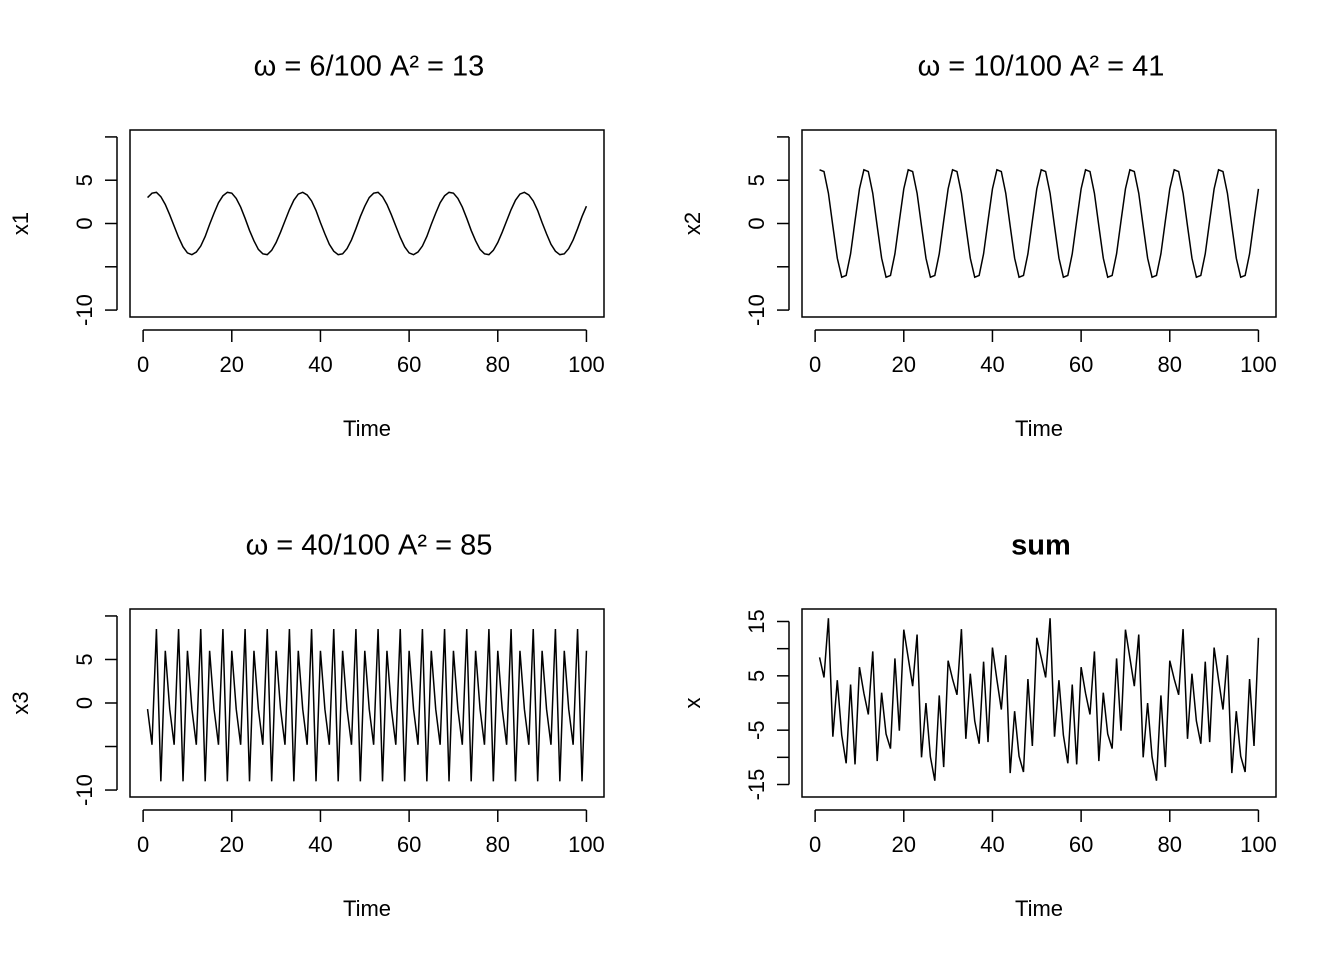 This screenshot has width=1344, height=960. I want to click on panel-title: sum, so click(1041, 546).